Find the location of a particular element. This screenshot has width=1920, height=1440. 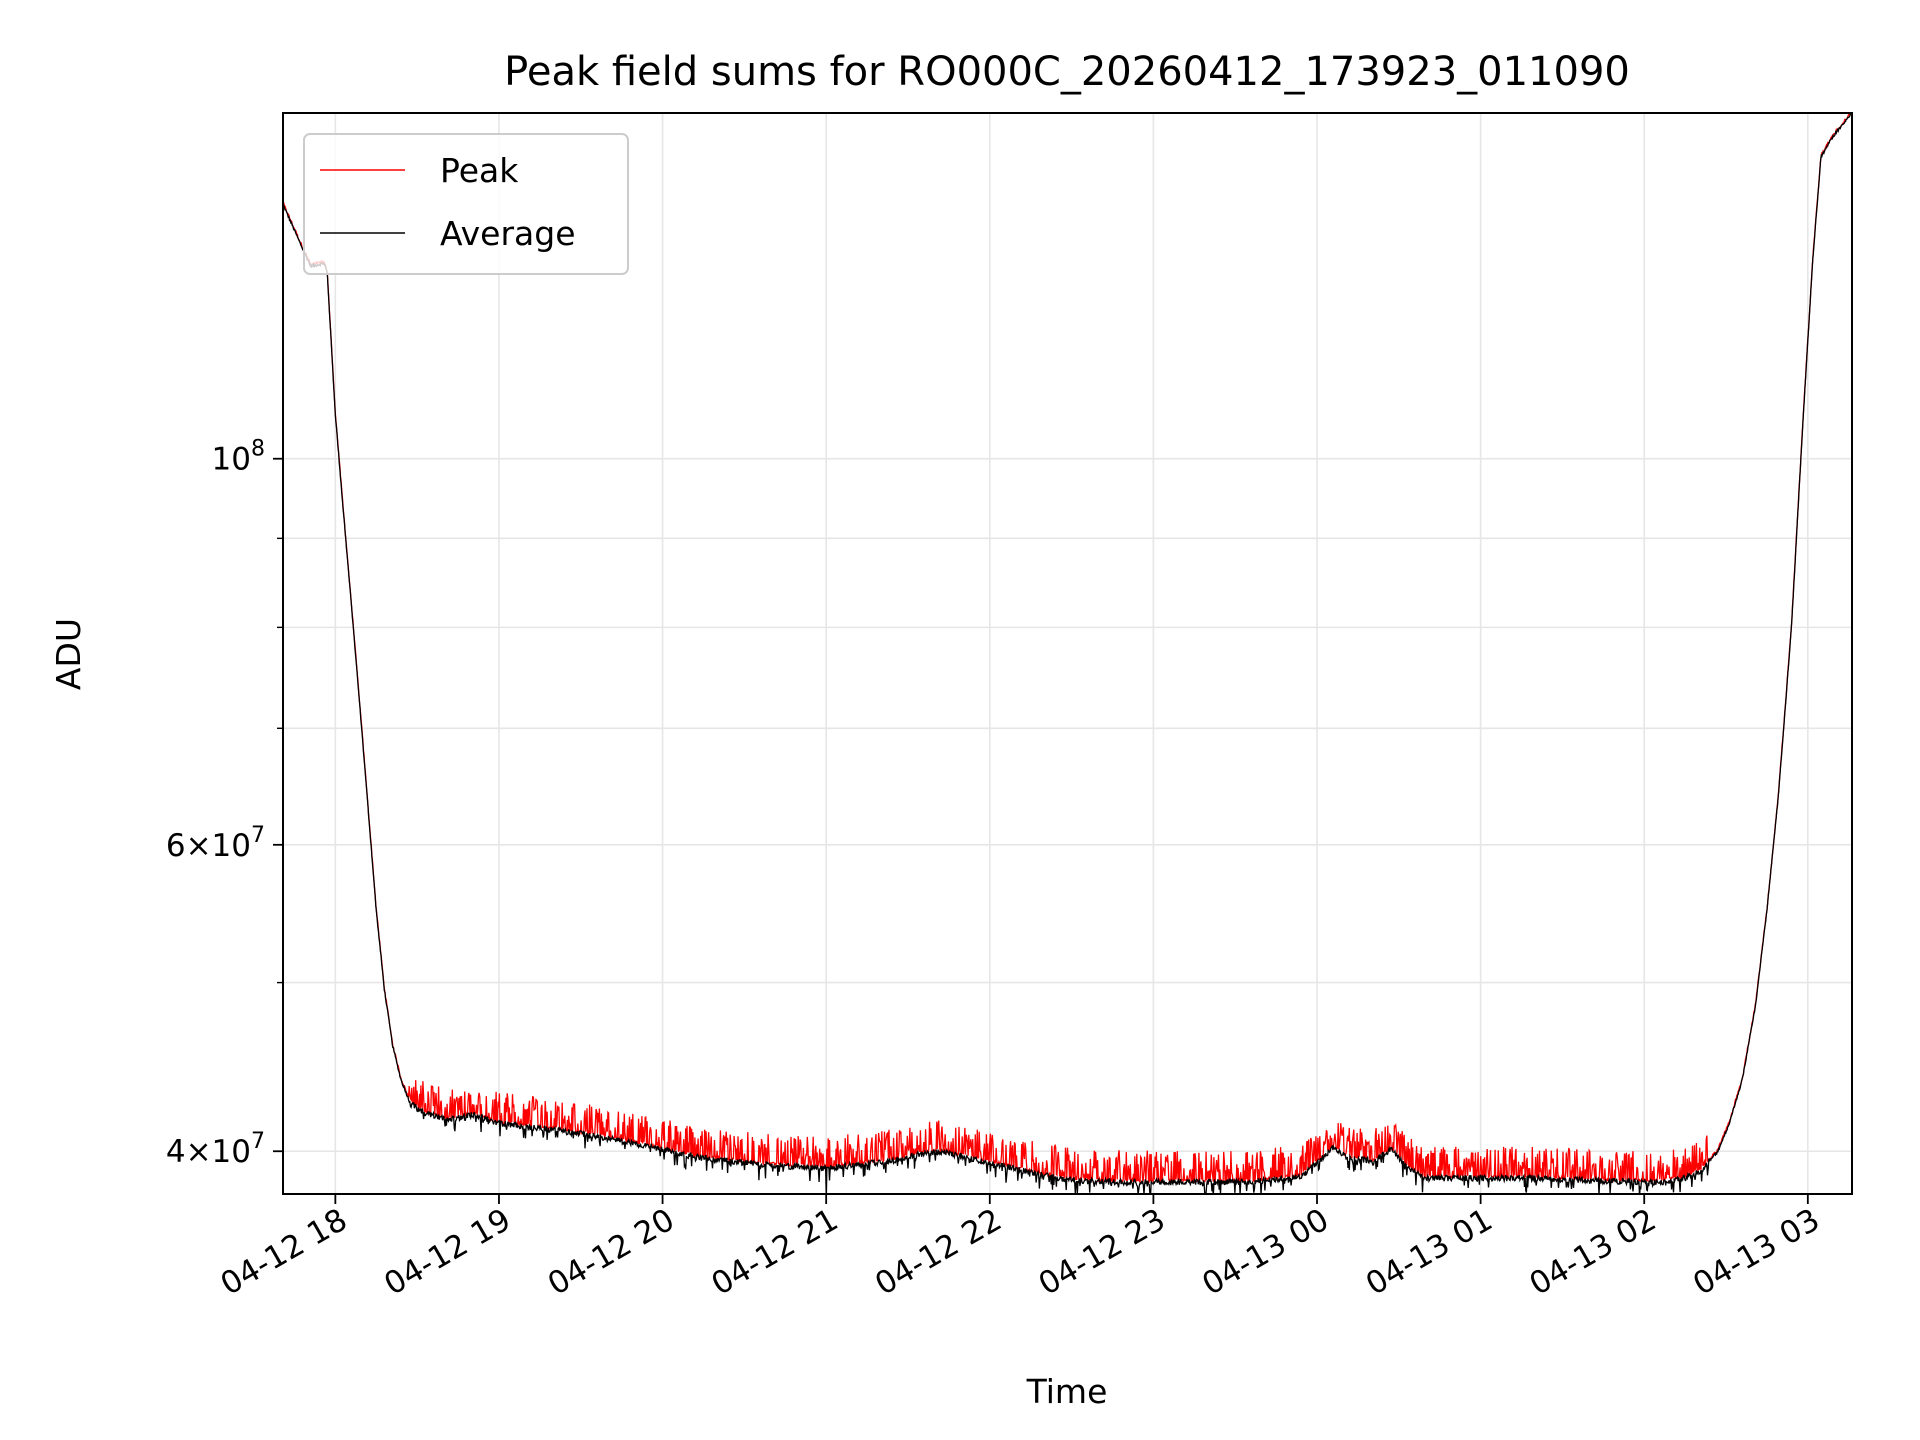

legend-box is located at coordinates (466, 204).